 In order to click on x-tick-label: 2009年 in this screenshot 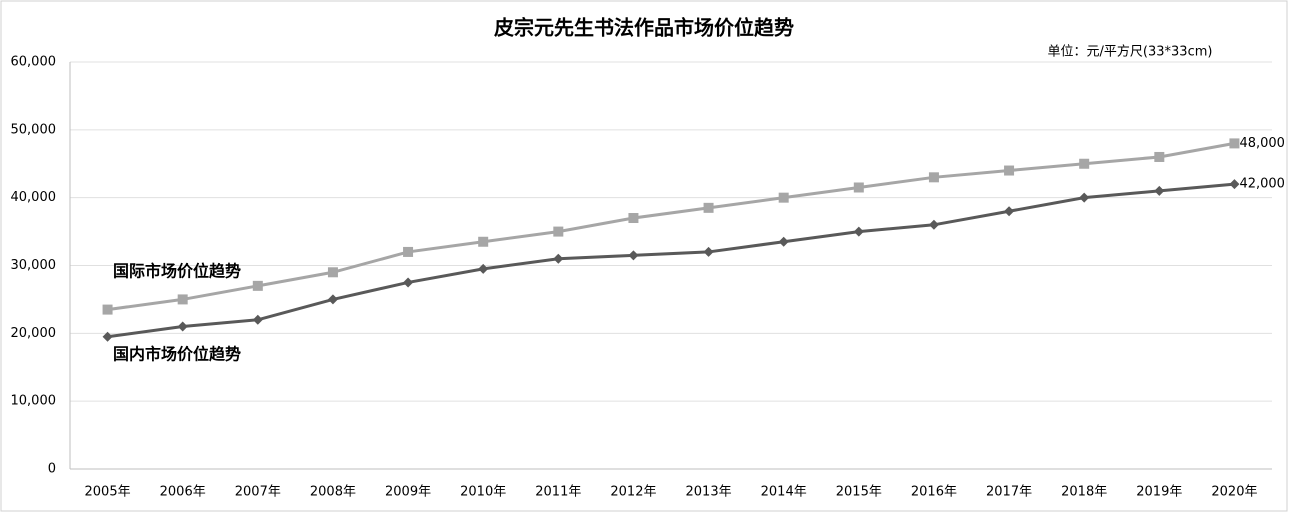, I will do `click(408, 492)`.